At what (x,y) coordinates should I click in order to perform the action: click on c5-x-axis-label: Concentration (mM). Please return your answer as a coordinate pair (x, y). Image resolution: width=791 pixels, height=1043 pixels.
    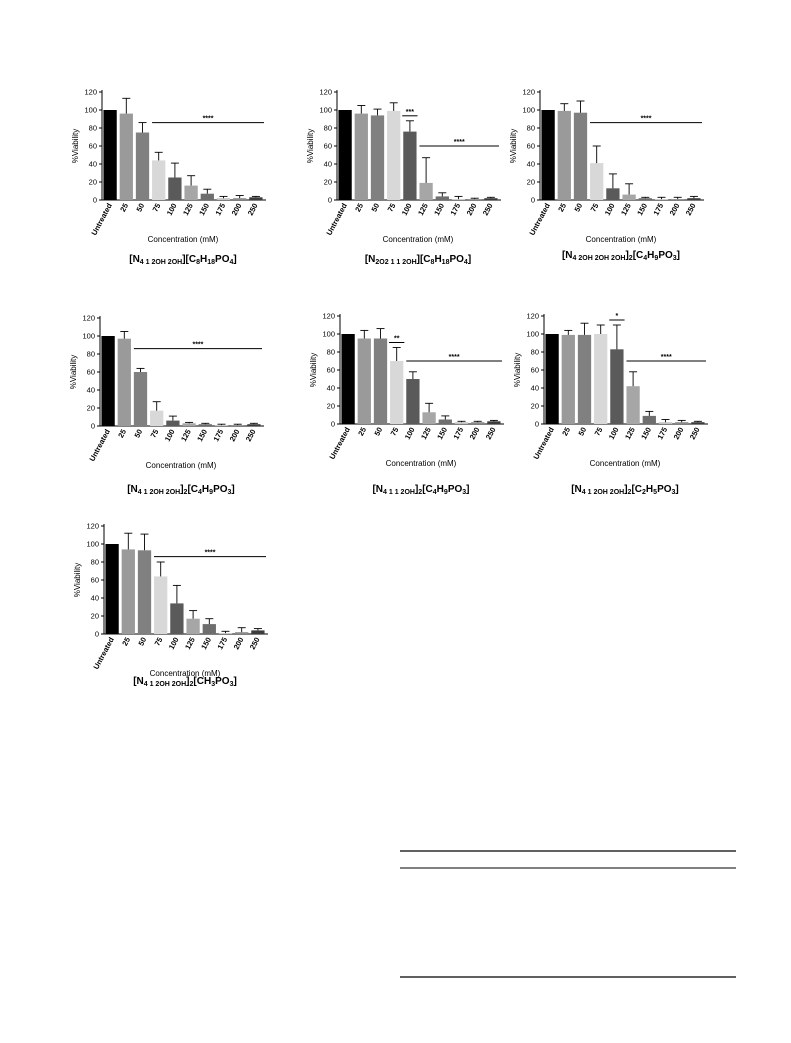
    Looking at the image, I should click on (421, 463).